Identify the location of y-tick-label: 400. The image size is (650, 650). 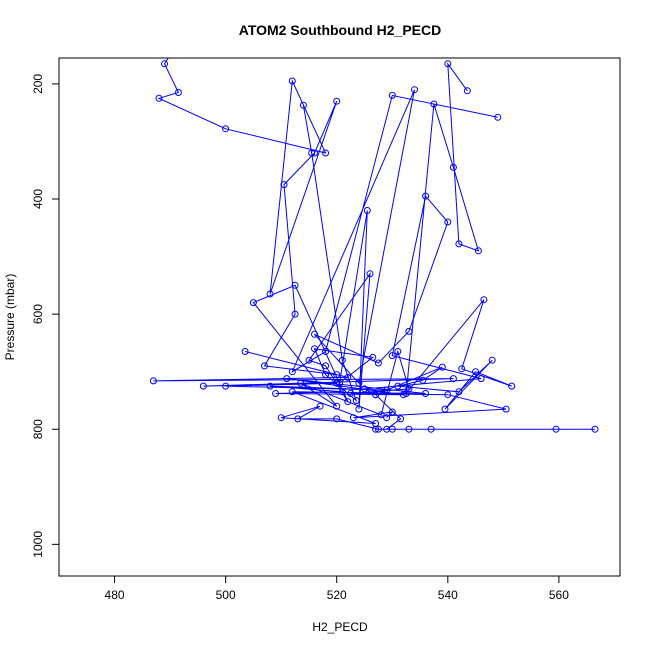
(38, 199).